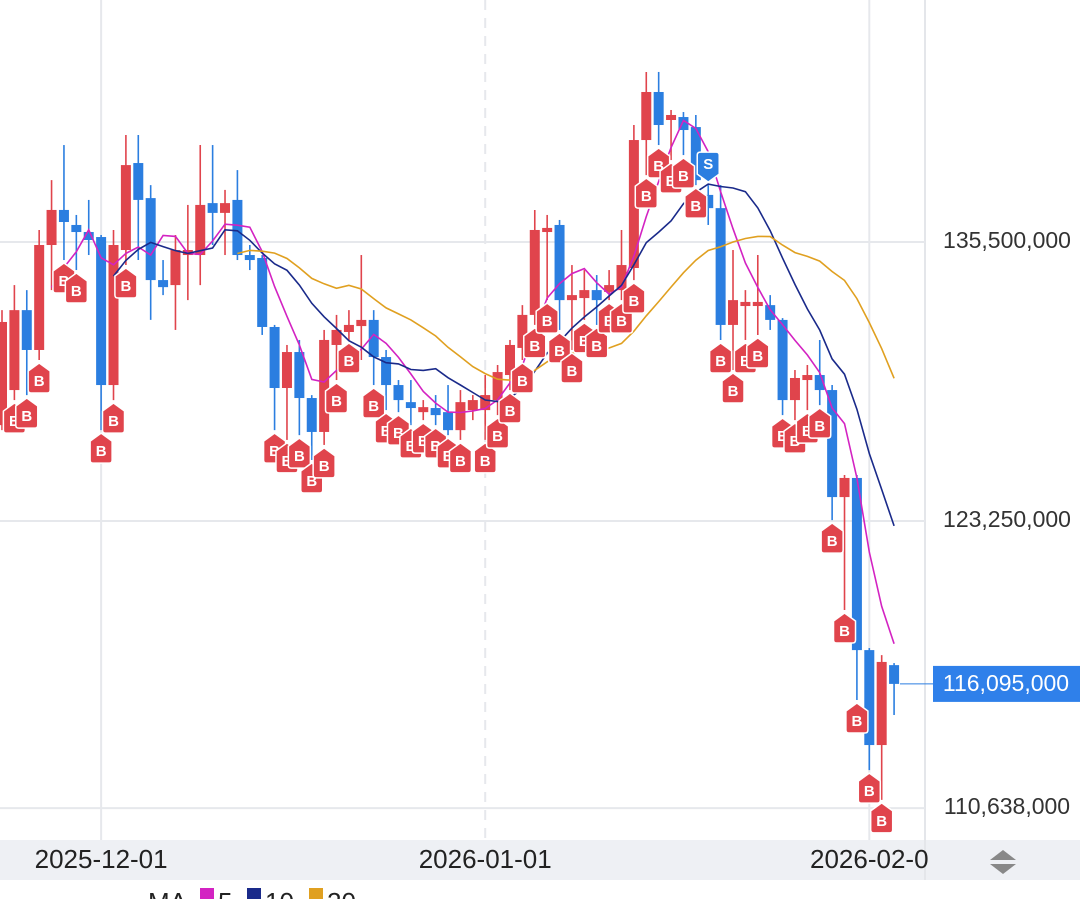  Describe the element at coordinates (1007, 806) in the screenshot. I see `y-tick-label: 110,638,000` at that location.